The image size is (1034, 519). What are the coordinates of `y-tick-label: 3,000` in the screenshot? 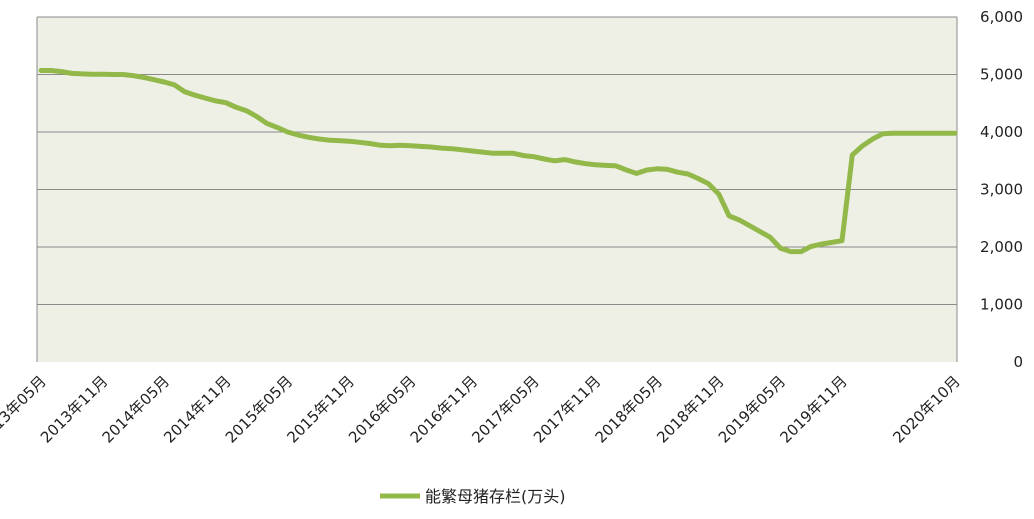 It's located at (1001, 190).